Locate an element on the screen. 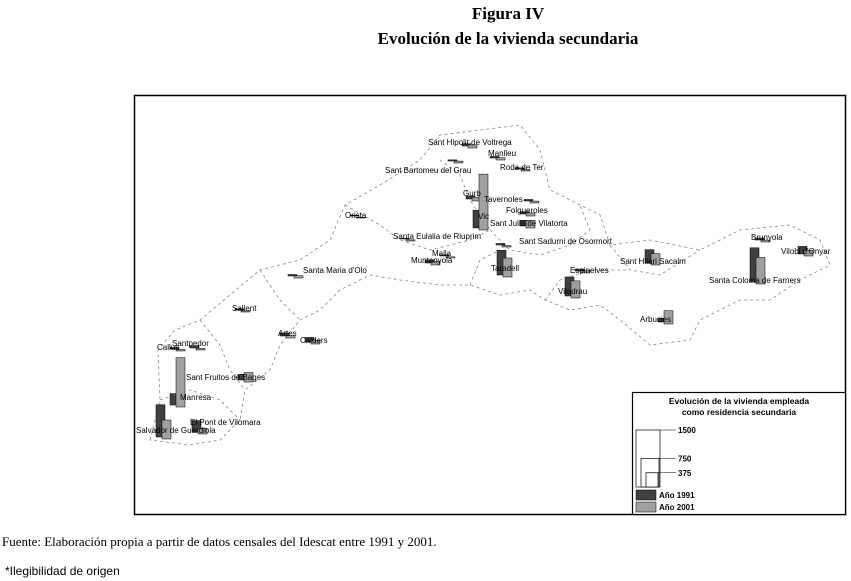 This screenshot has width=851, height=581. place-label: Brunyola is located at coordinates (767, 237).